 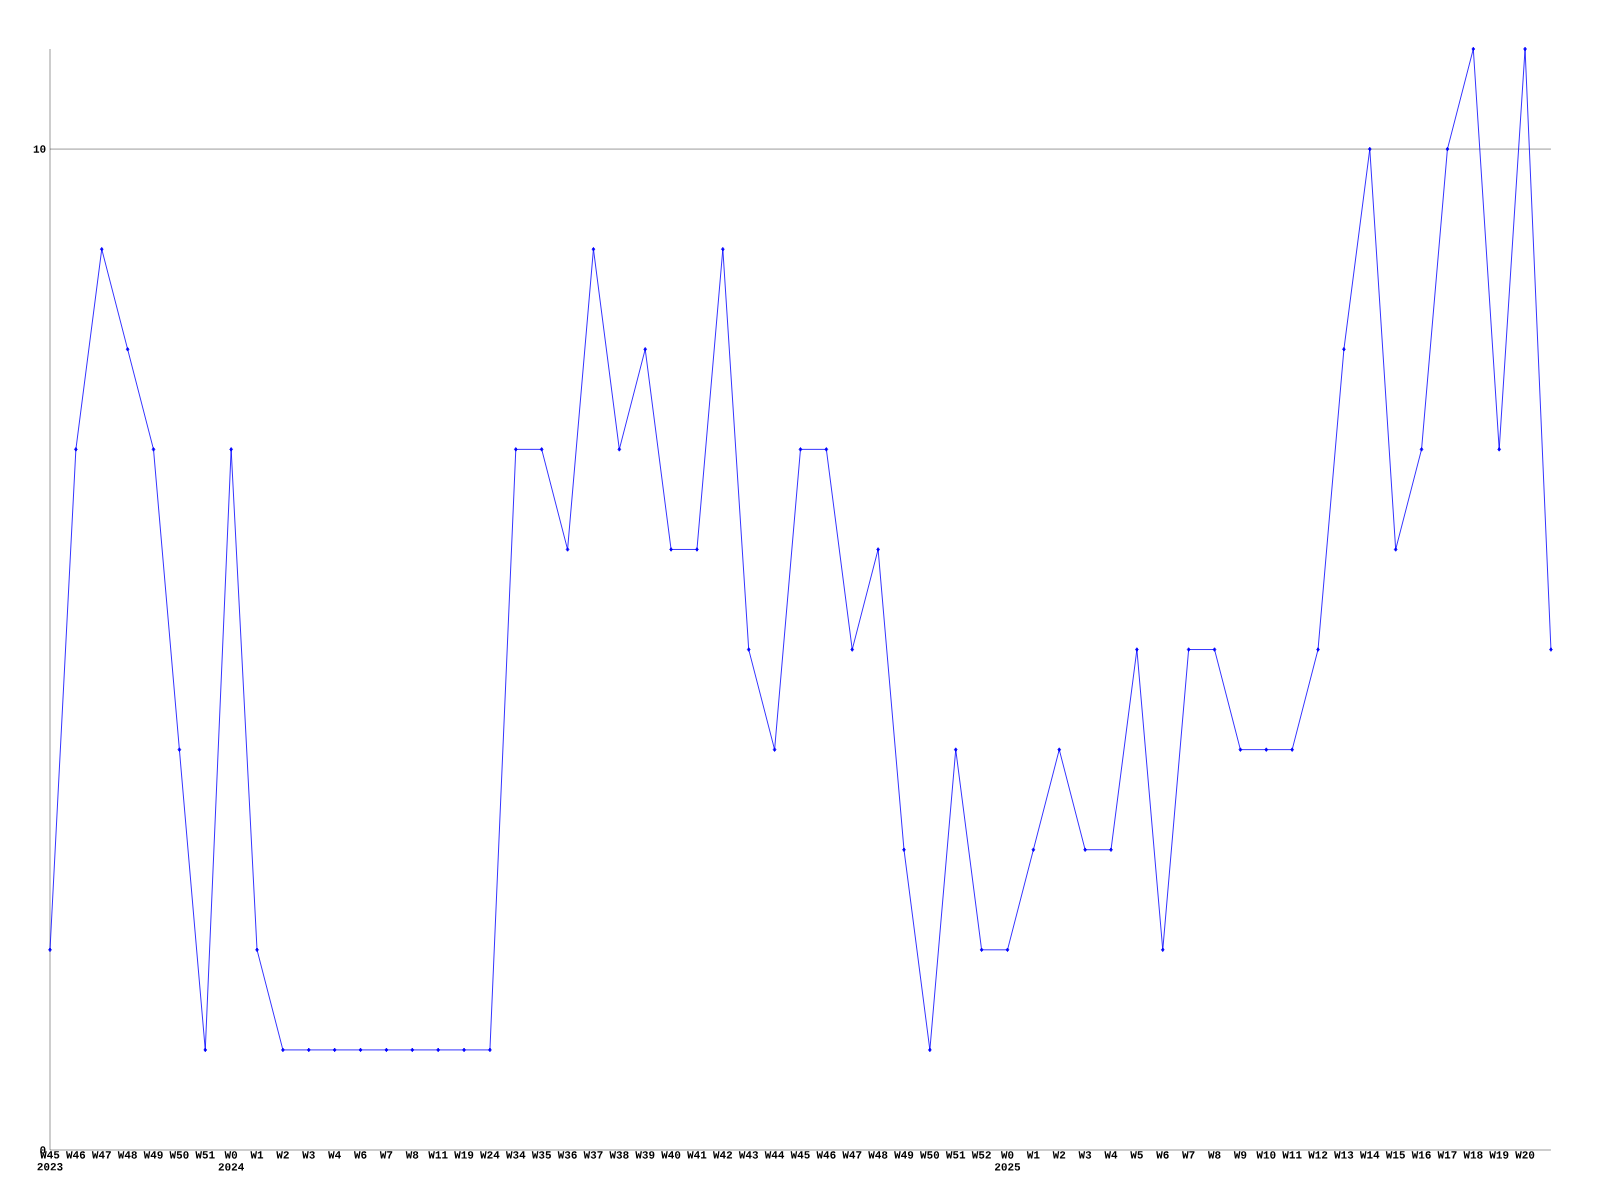 What do you see at coordinates (748, 1155) in the screenshot?
I see `x-tick-label: W43` at bounding box center [748, 1155].